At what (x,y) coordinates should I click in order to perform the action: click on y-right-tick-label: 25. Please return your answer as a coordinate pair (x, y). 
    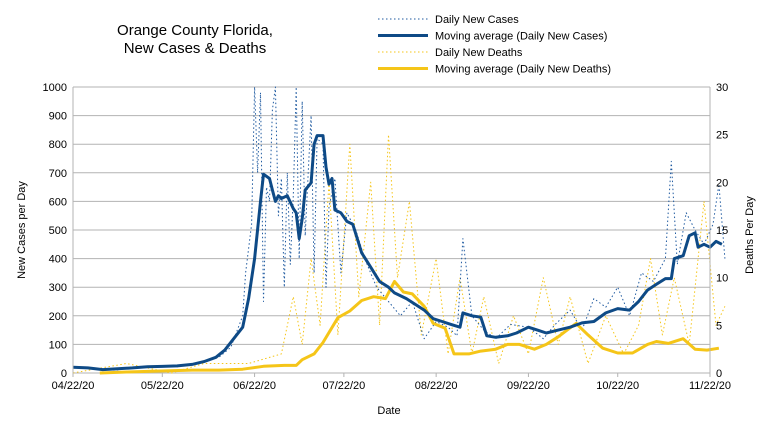
    Looking at the image, I should click on (722, 136).